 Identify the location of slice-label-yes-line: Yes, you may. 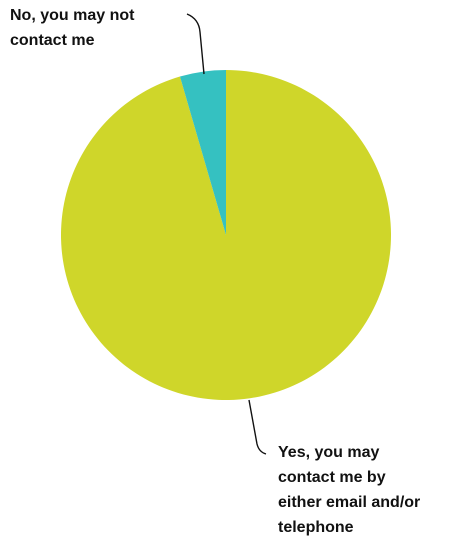
(328, 452).